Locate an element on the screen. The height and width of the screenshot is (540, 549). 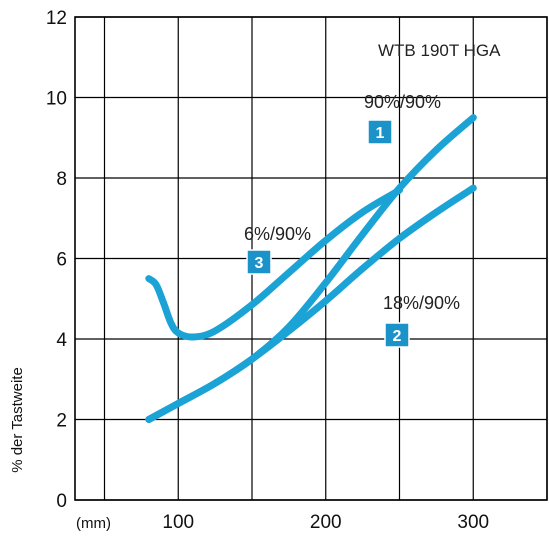
badge-1-number: 1 is located at coordinates (380, 133).